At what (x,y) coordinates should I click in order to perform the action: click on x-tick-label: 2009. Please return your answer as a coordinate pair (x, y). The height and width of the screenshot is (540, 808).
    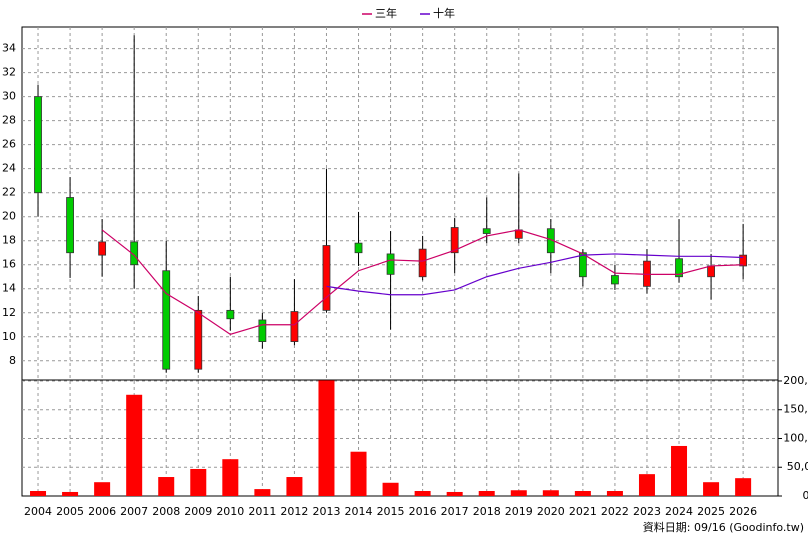
    Looking at the image, I should click on (198, 511).